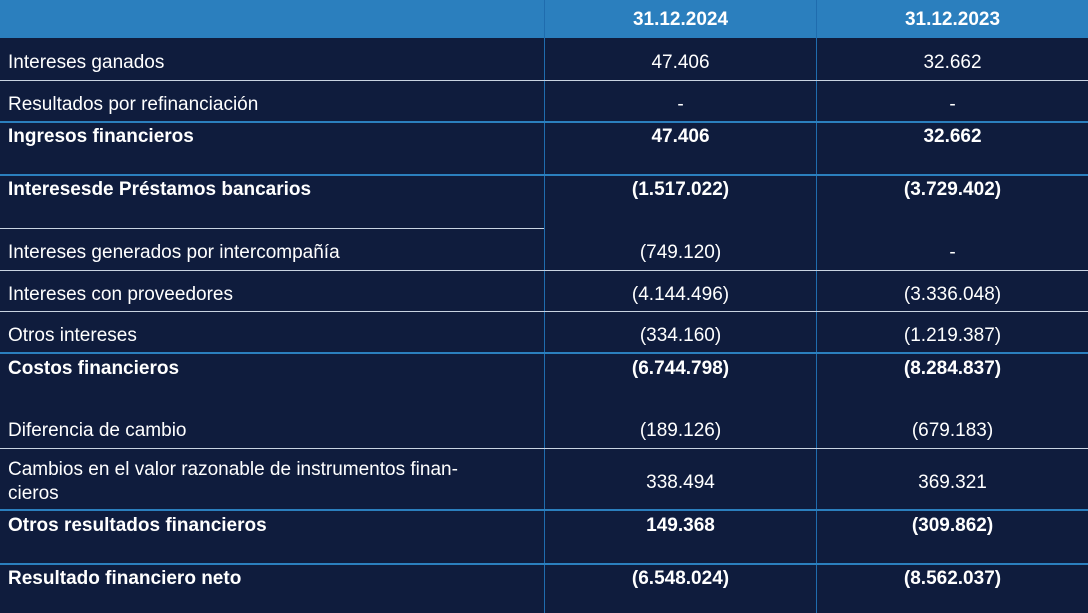 The width and height of the screenshot is (1088, 613). What do you see at coordinates (952, 19) in the screenshot?
I see `header-2023: 31.12.2023` at bounding box center [952, 19].